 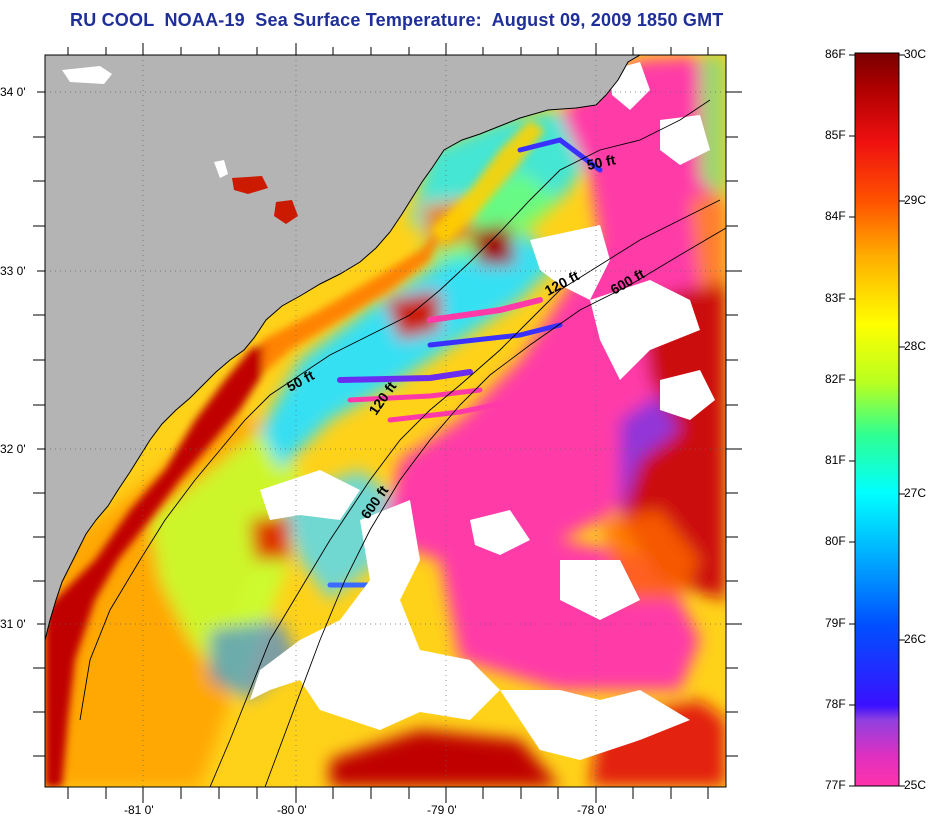 I want to click on depth-label: 50 ft, so click(x=601, y=162).